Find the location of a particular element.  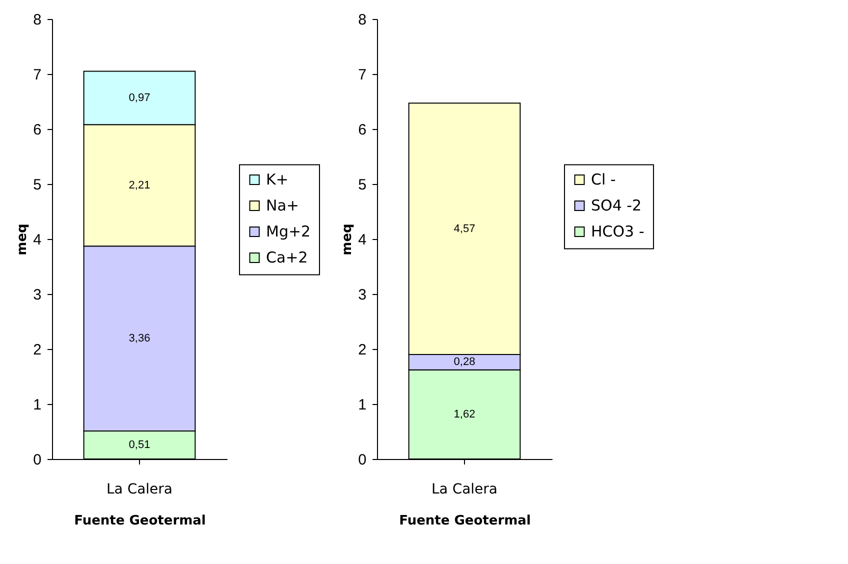

data-label: 0,97 is located at coordinates (139, 98).